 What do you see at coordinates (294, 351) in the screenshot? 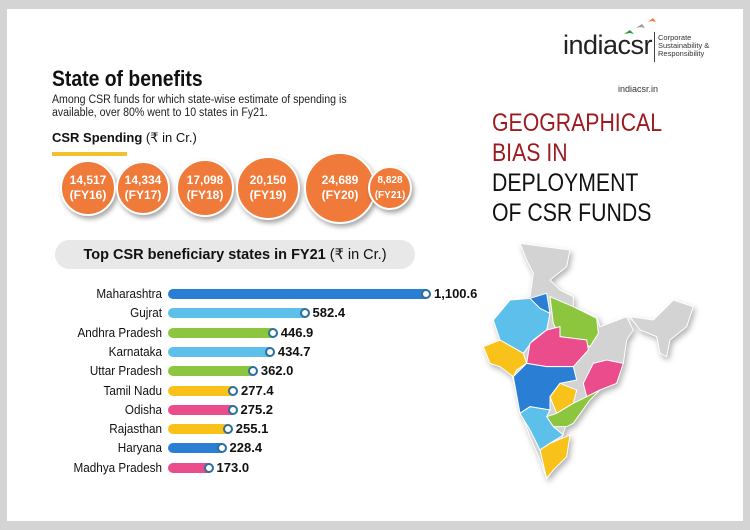
I see `bar-value-label: 434.7` at bounding box center [294, 351].